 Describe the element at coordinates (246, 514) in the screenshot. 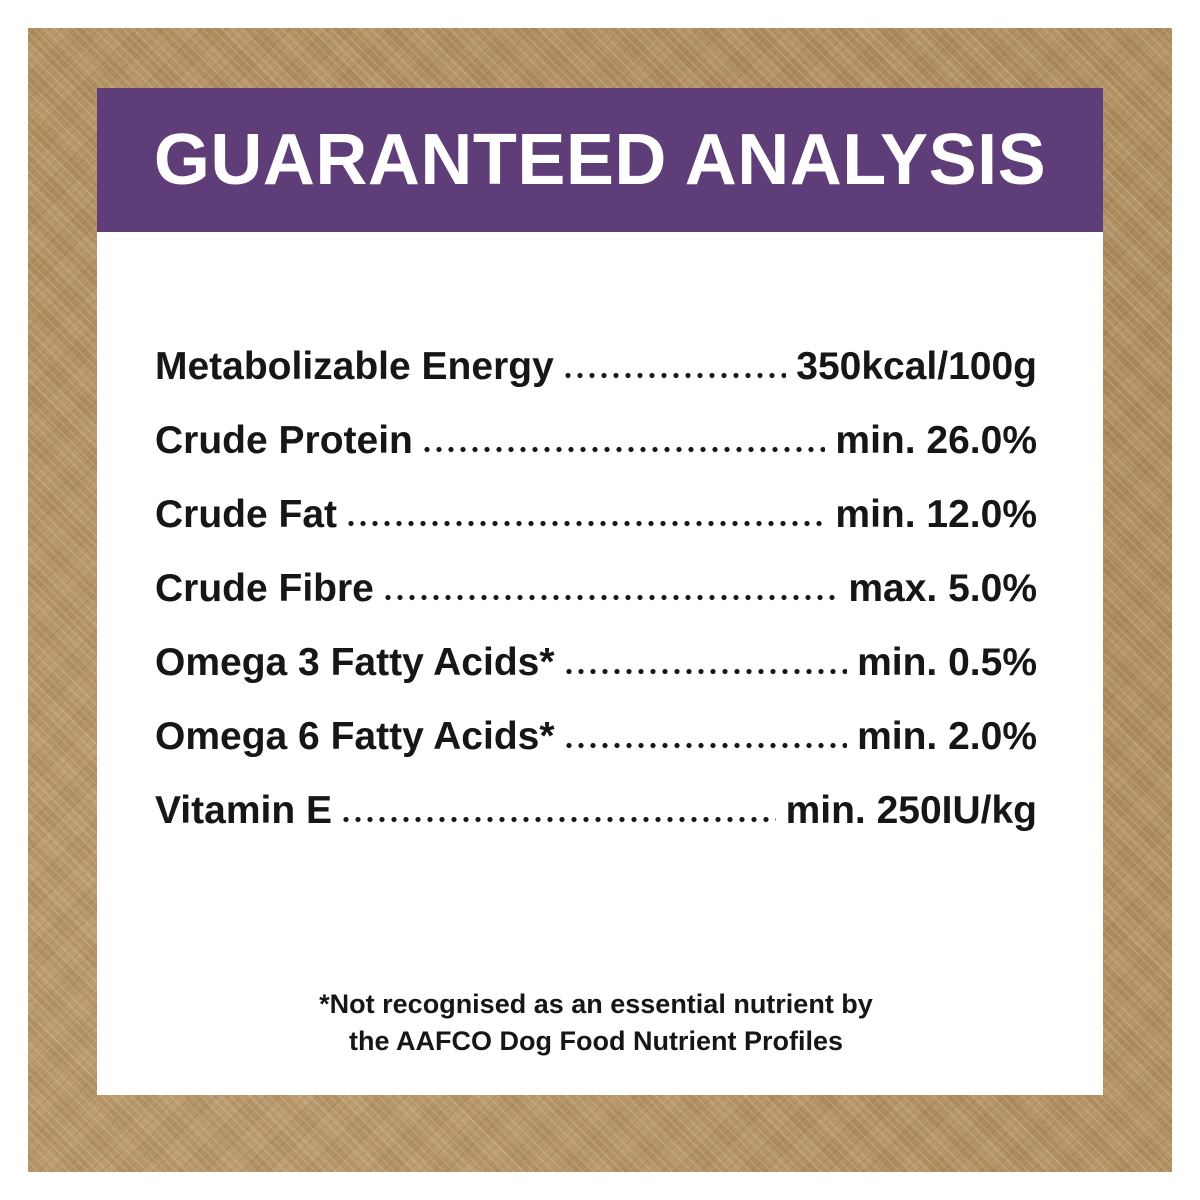

I see `nutrient-label: Crude Fat` at that location.